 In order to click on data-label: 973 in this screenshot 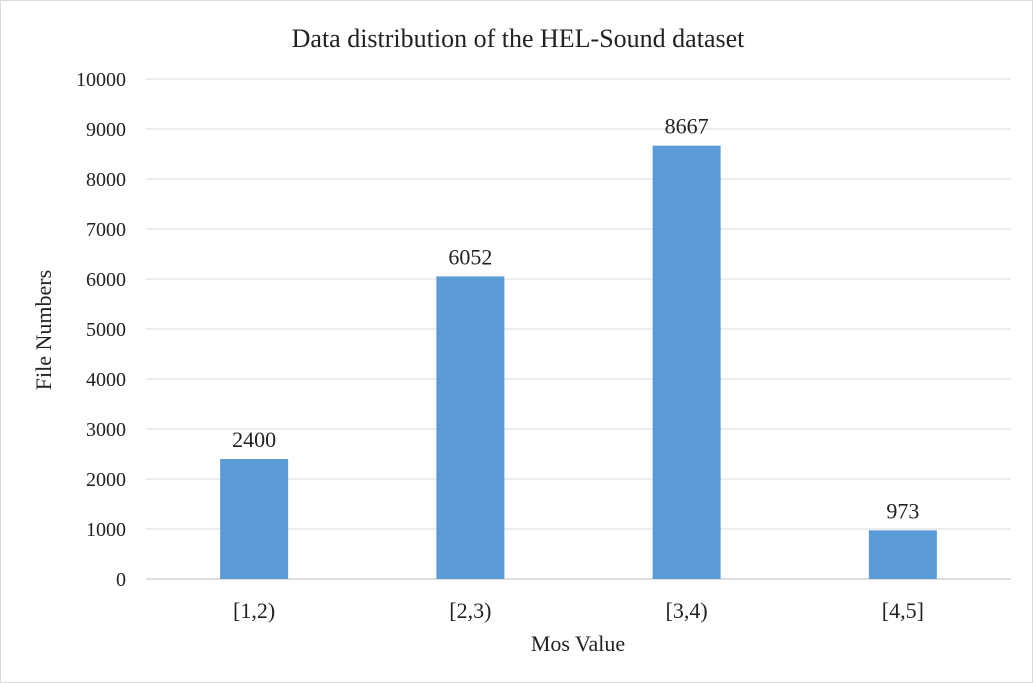, I will do `click(902, 510)`.